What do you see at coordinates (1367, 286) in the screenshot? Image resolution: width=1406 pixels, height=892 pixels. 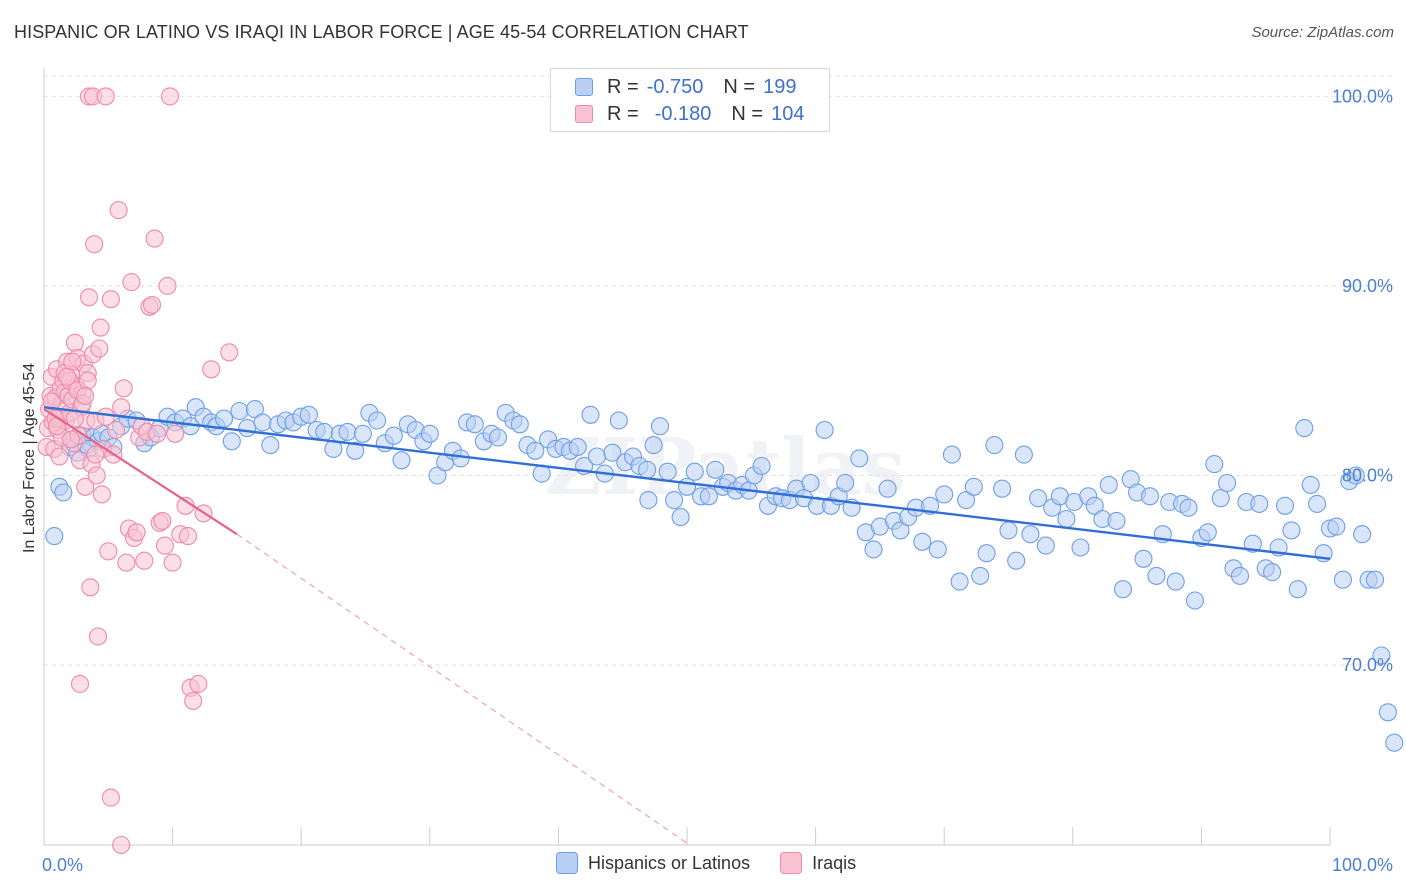 I see `y-tick-label: 90.0%` at bounding box center [1367, 286].